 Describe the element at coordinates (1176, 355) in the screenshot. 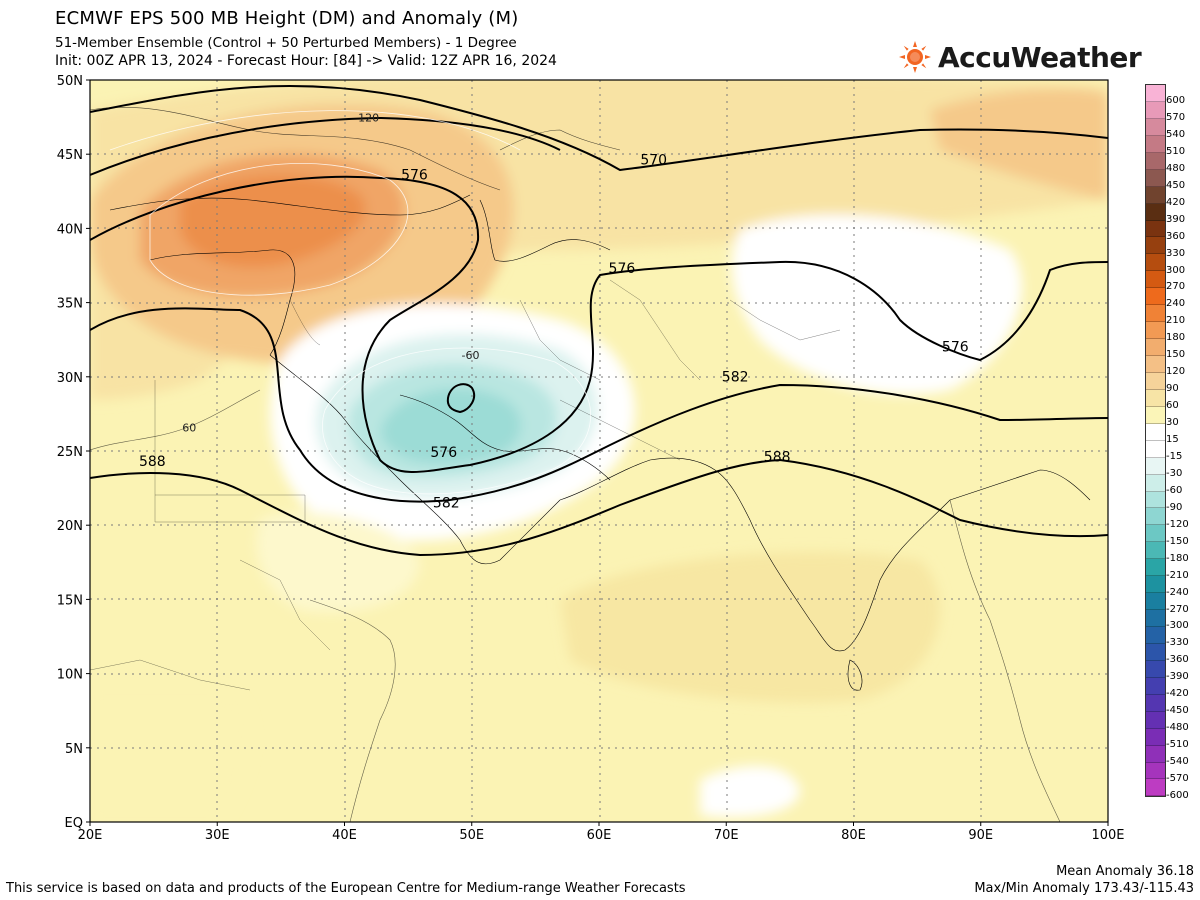

I see `colorbar-level-label: 150` at that location.